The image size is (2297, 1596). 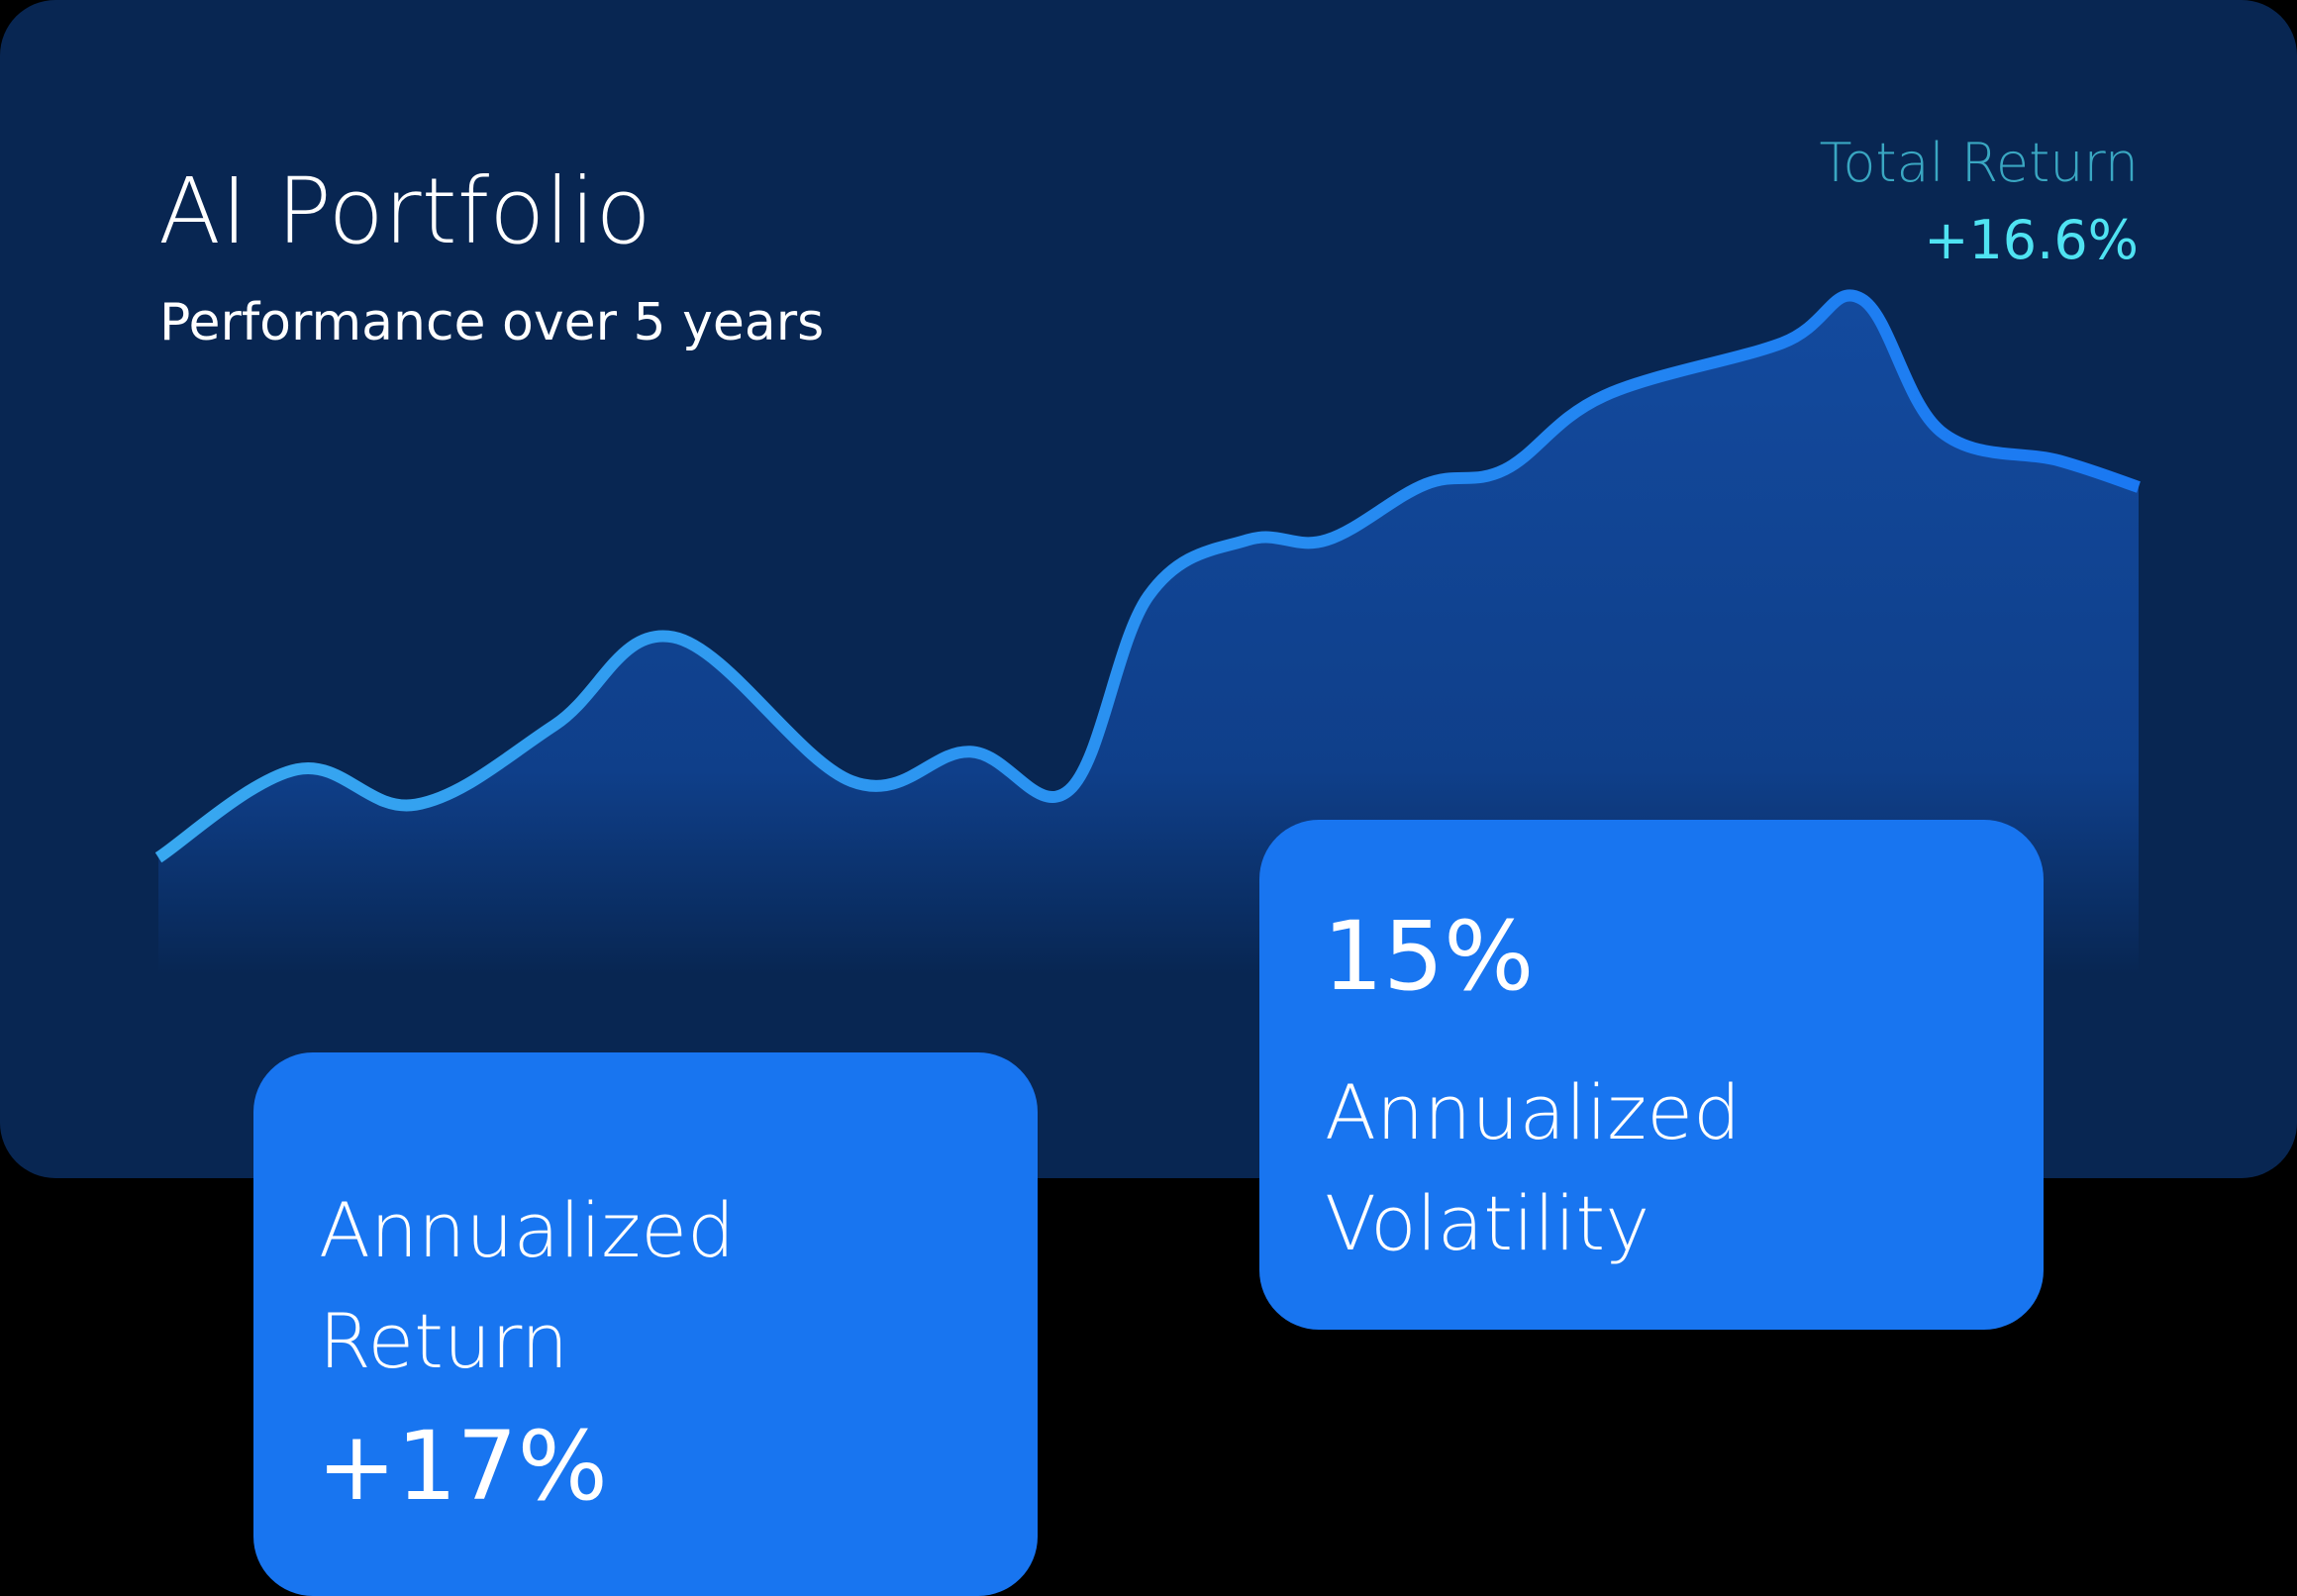 What do you see at coordinates (527, 1285) in the screenshot?
I see `annualized-return-label: Annualized Return` at bounding box center [527, 1285].